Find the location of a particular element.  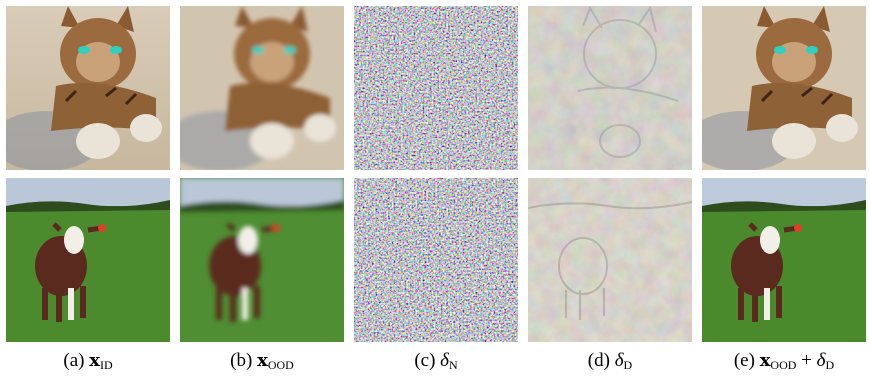

cow-ood-image is located at coordinates (262, 260).